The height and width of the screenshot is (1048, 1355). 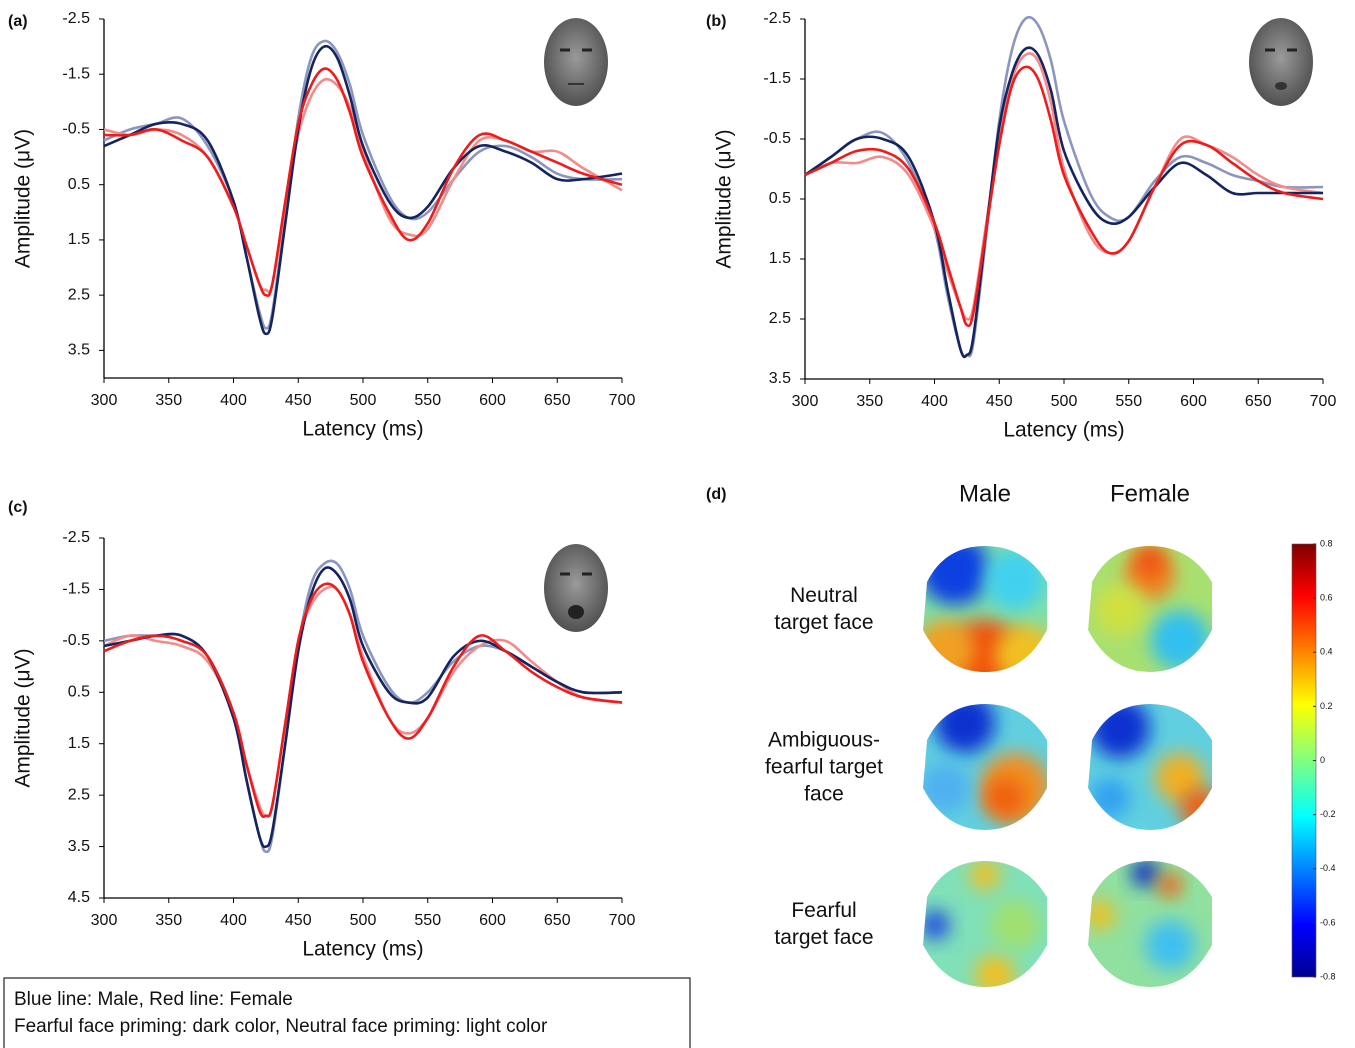 I want to click on colorbar-tick-label: 0.6, so click(x=1326, y=598).